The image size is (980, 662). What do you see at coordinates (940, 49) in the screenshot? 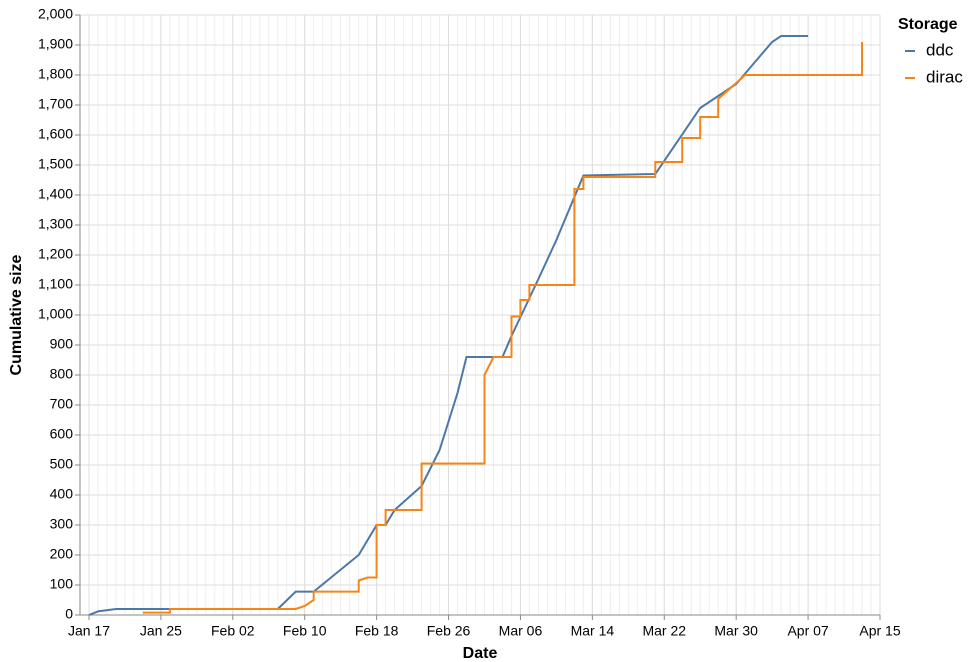
I see `legend-label: ddc` at bounding box center [940, 49].